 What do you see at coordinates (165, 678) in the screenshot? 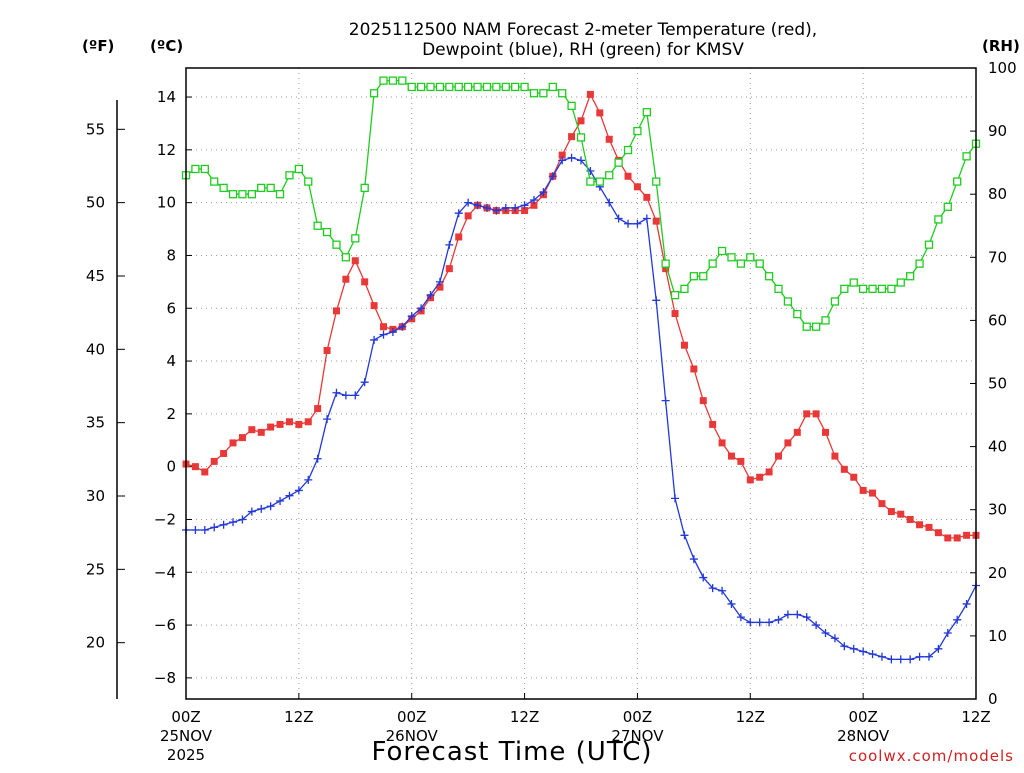
I see `celsius-tick-label: −8` at bounding box center [165, 678].